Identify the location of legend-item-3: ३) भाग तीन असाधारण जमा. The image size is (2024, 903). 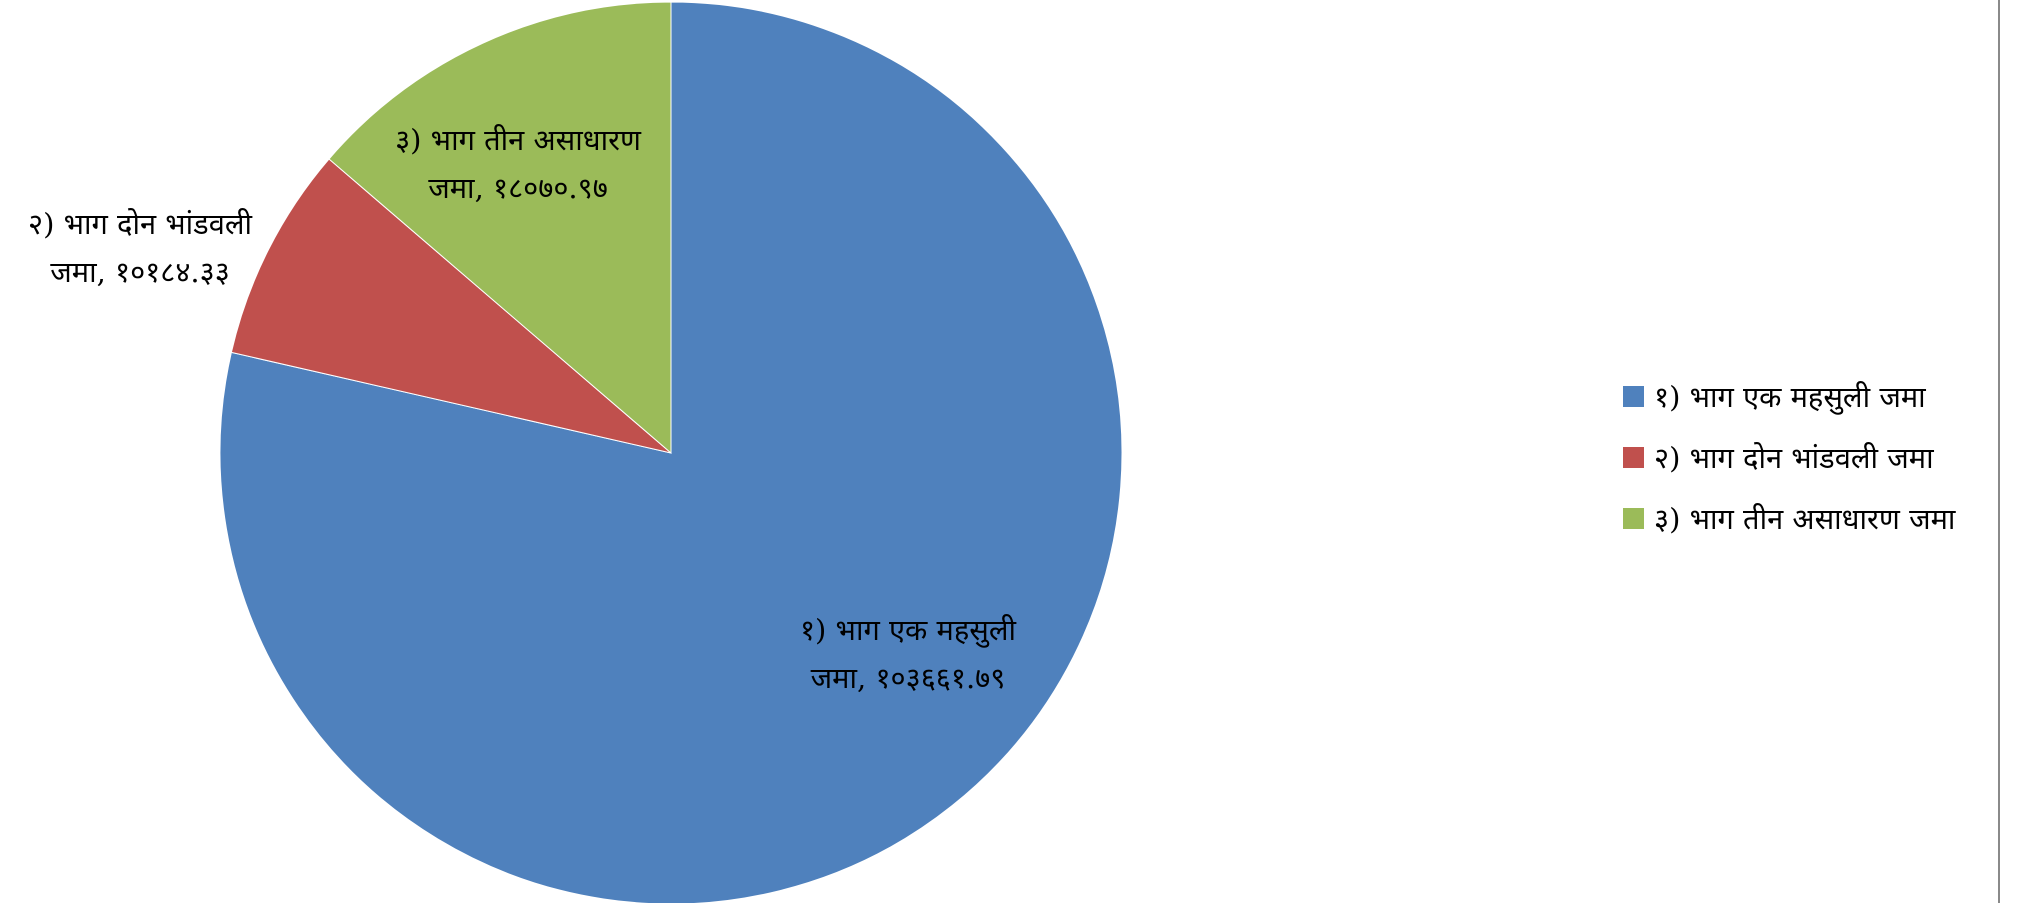
(1789, 518).